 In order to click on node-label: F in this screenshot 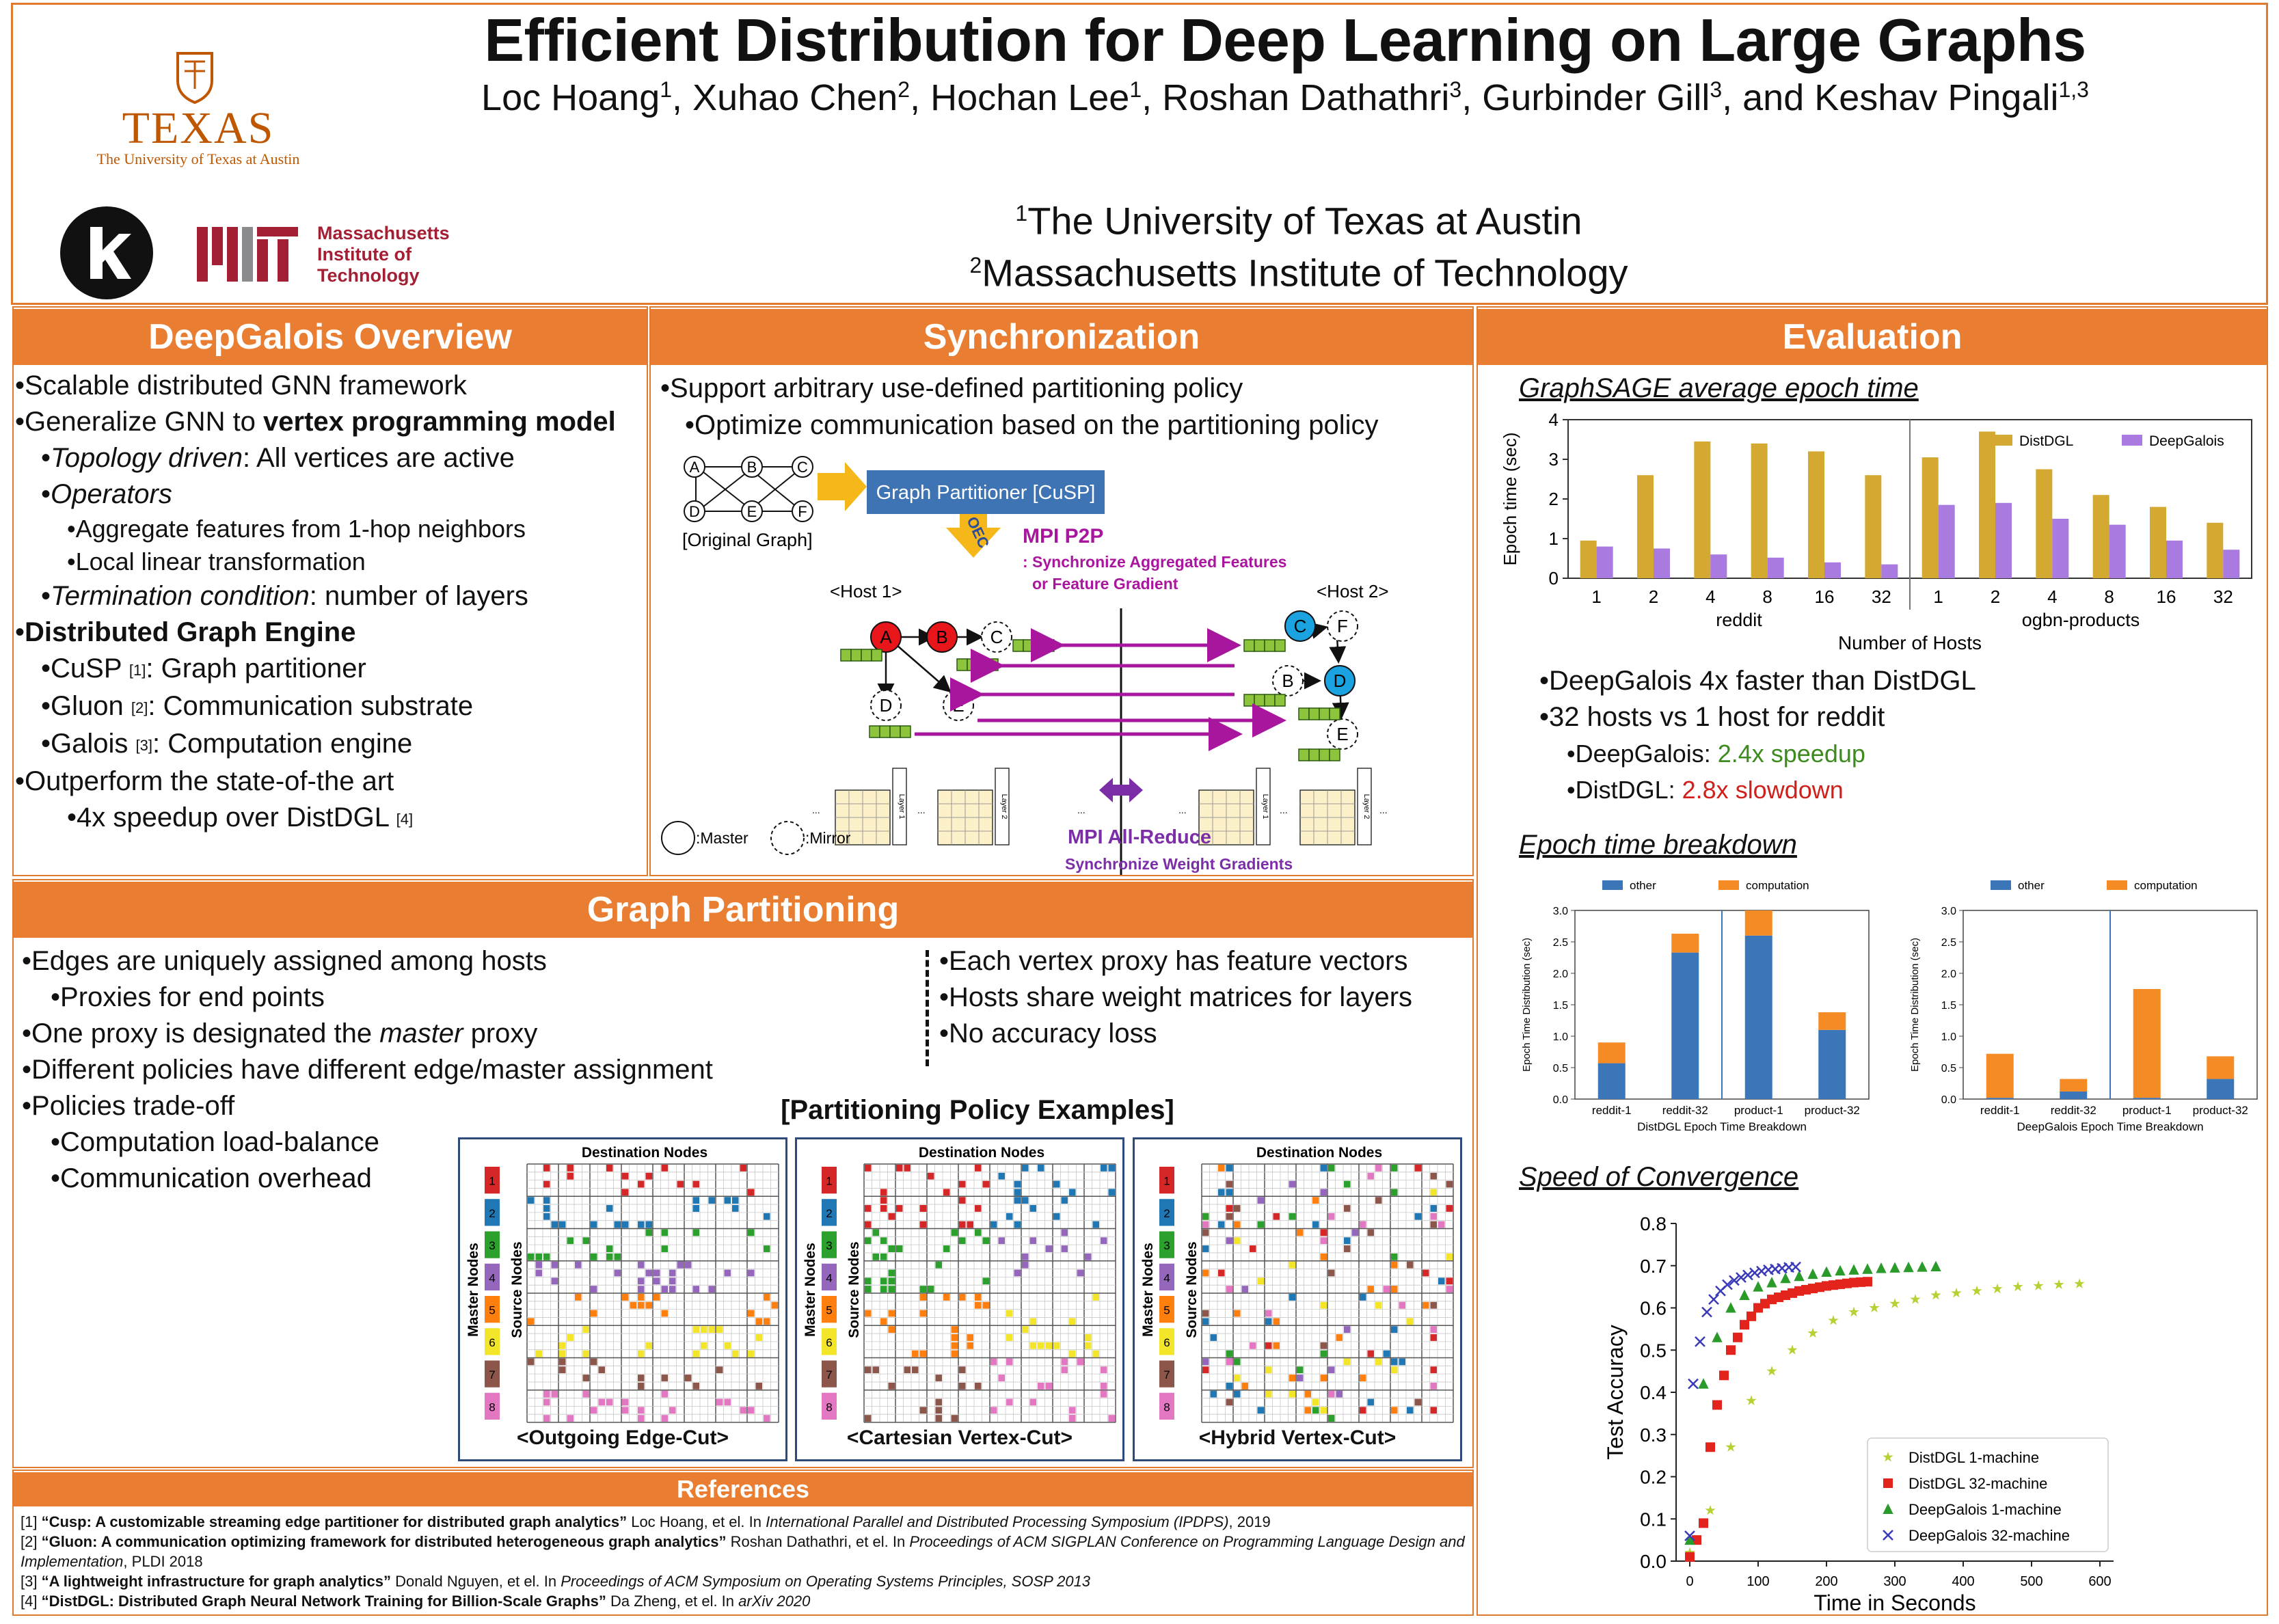, I will do `click(802, 512)`.